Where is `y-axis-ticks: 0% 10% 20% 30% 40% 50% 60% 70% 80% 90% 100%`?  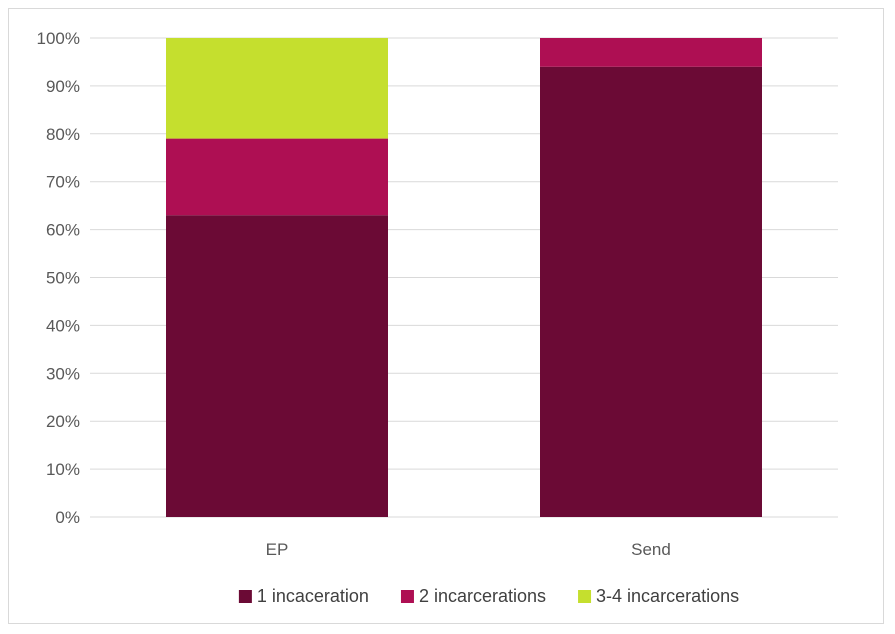 y-axis-ticks: 0% 10% 20% 30% 40% 50% 60% 70% 80% 90% 100% is located at coordinates (58, 278).